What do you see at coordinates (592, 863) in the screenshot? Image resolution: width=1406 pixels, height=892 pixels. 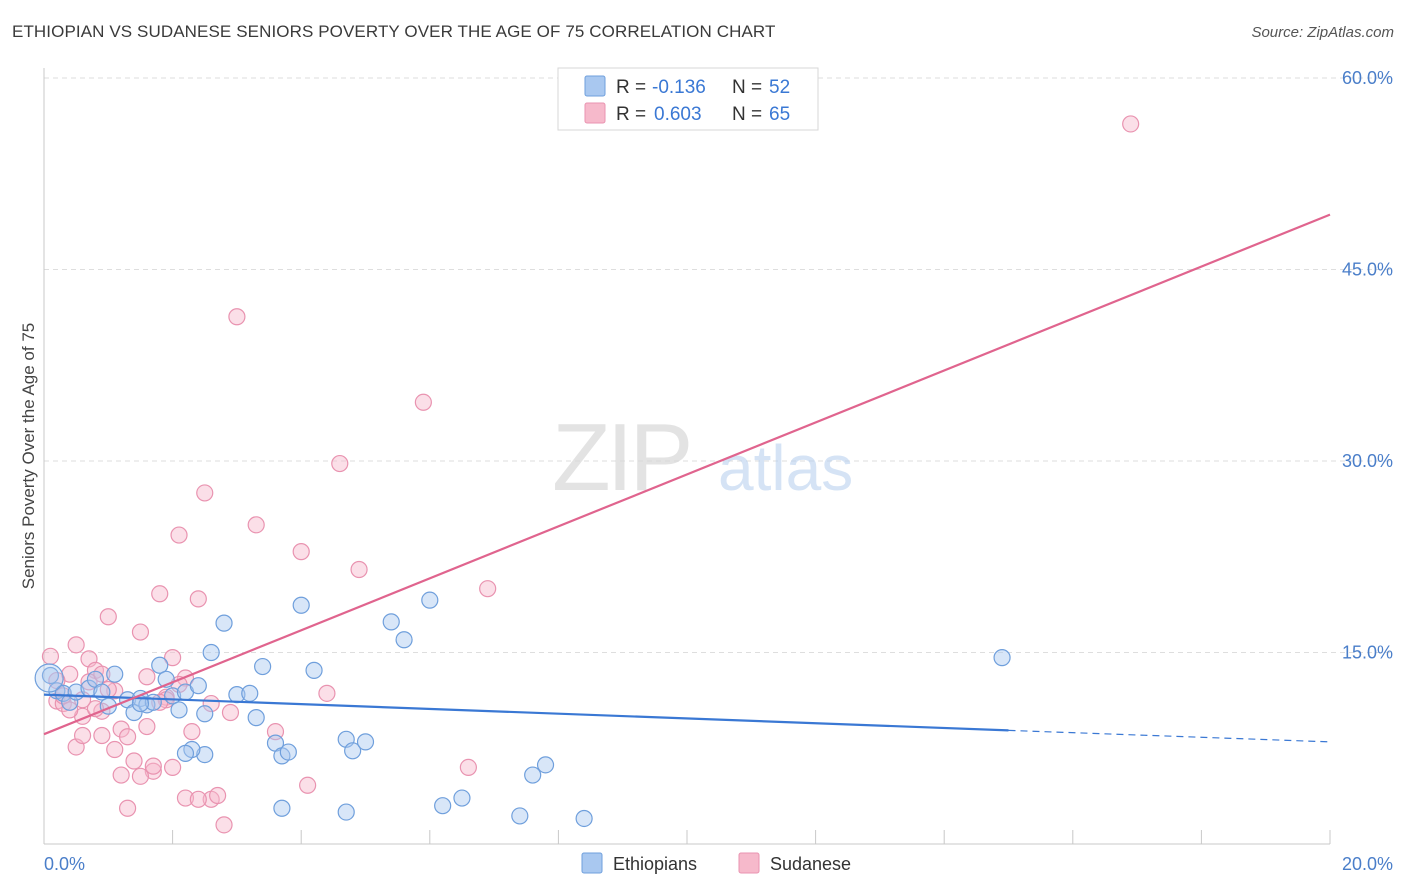 I see `legend-swatch-ethiopians` at bounding box center [592, 863].